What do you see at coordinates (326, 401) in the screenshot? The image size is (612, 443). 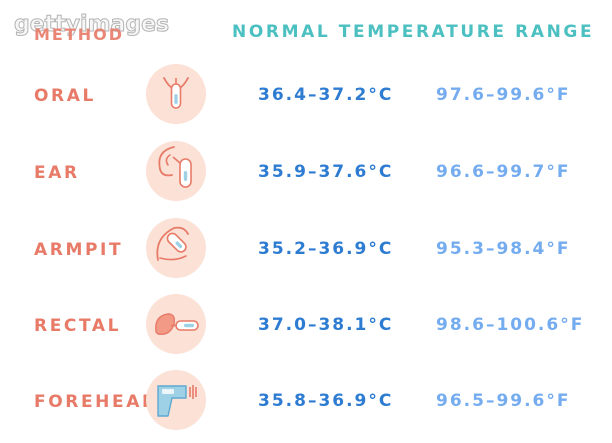 I see `celsius-range: 35.8–36.9°C` at bounding box center [326, 401].